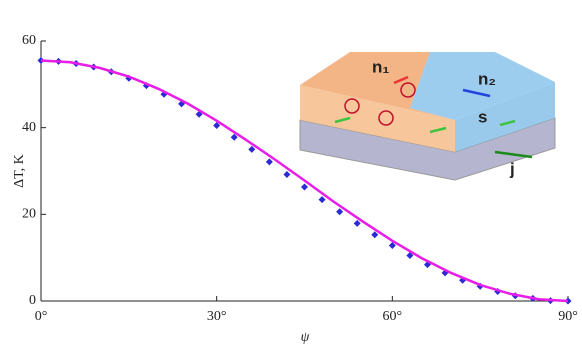  Describe the element at coordinates (380, 104) in the screenshot. I see `spins` at that location.